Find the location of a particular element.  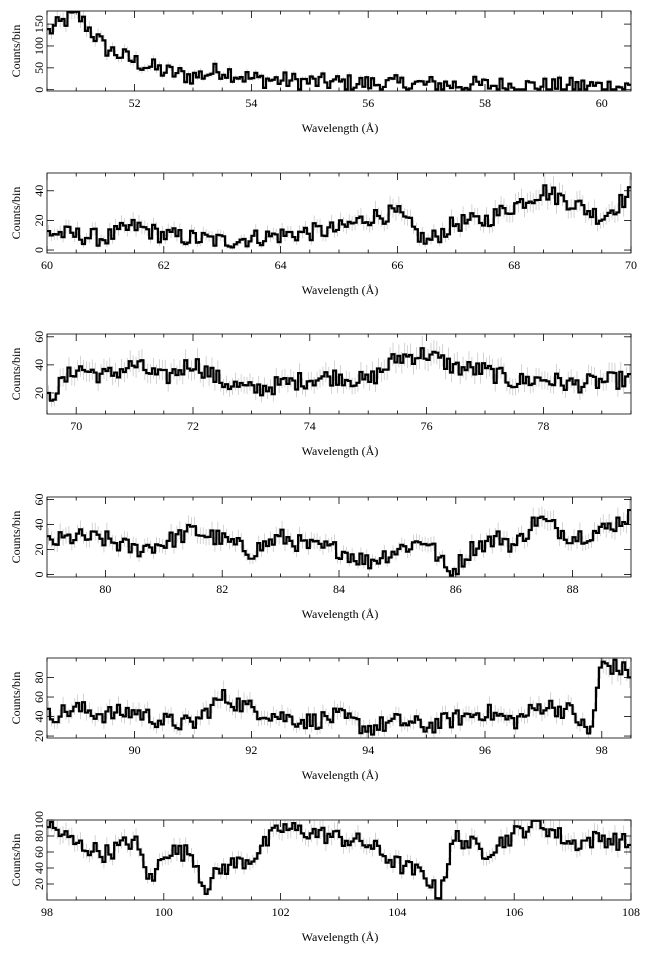

x-tick-label: 66 is located at coordinates (397, 265).